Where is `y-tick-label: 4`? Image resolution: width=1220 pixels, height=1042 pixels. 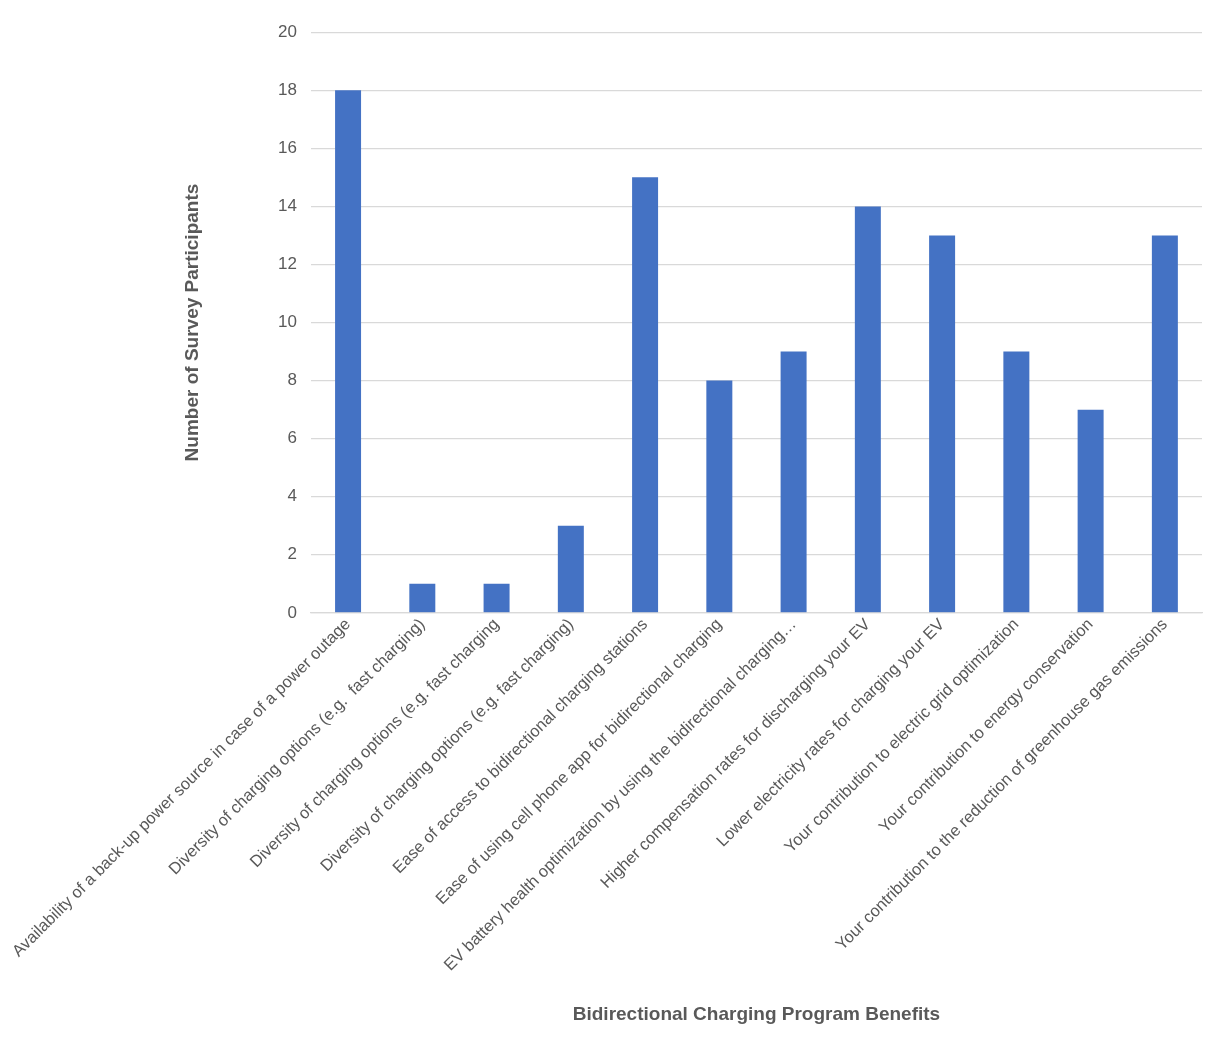
y-tick-label: 4 is located at coordinates (292, 496).